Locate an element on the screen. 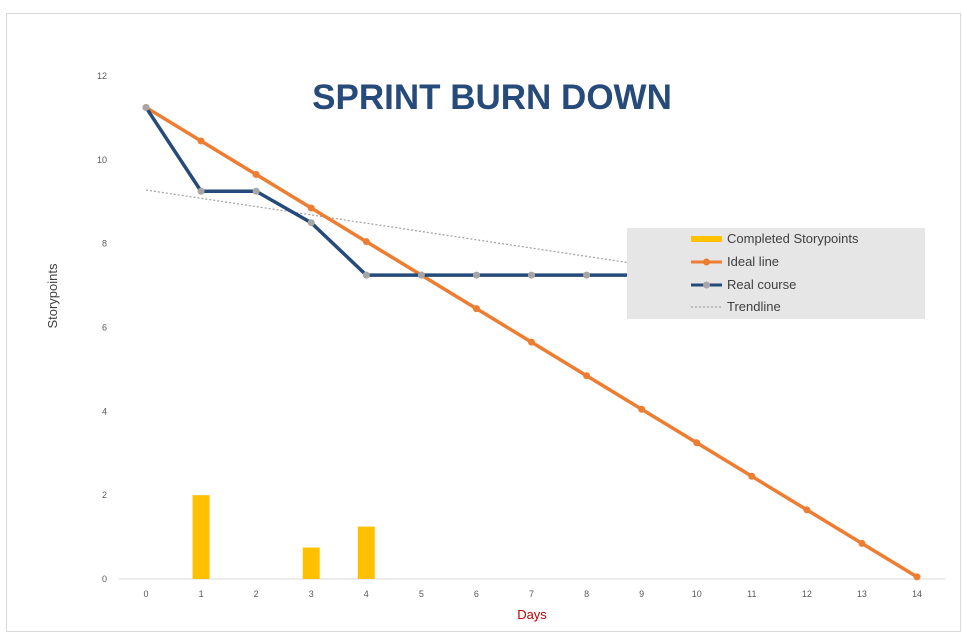 The width and height of the screenshot is (962, 632). x-tick-label: 2 is located at coordinates (256, 594).